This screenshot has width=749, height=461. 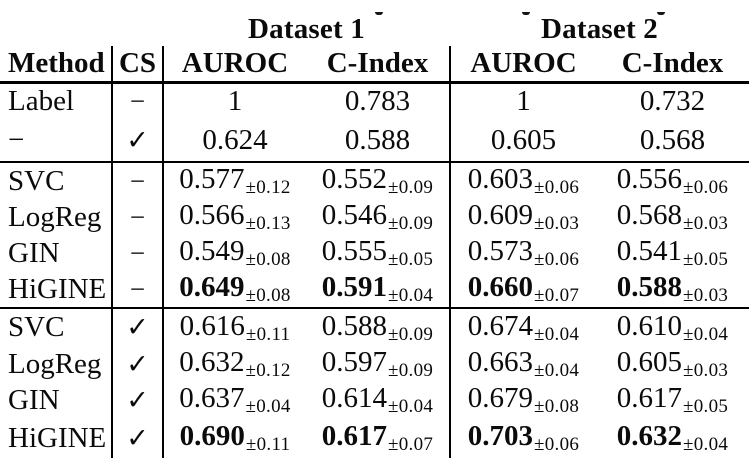 What do you see at coordinates (672, 141) in the screenshot?
I see `metric-cell: 0.568` at bounding box center [672, 141].